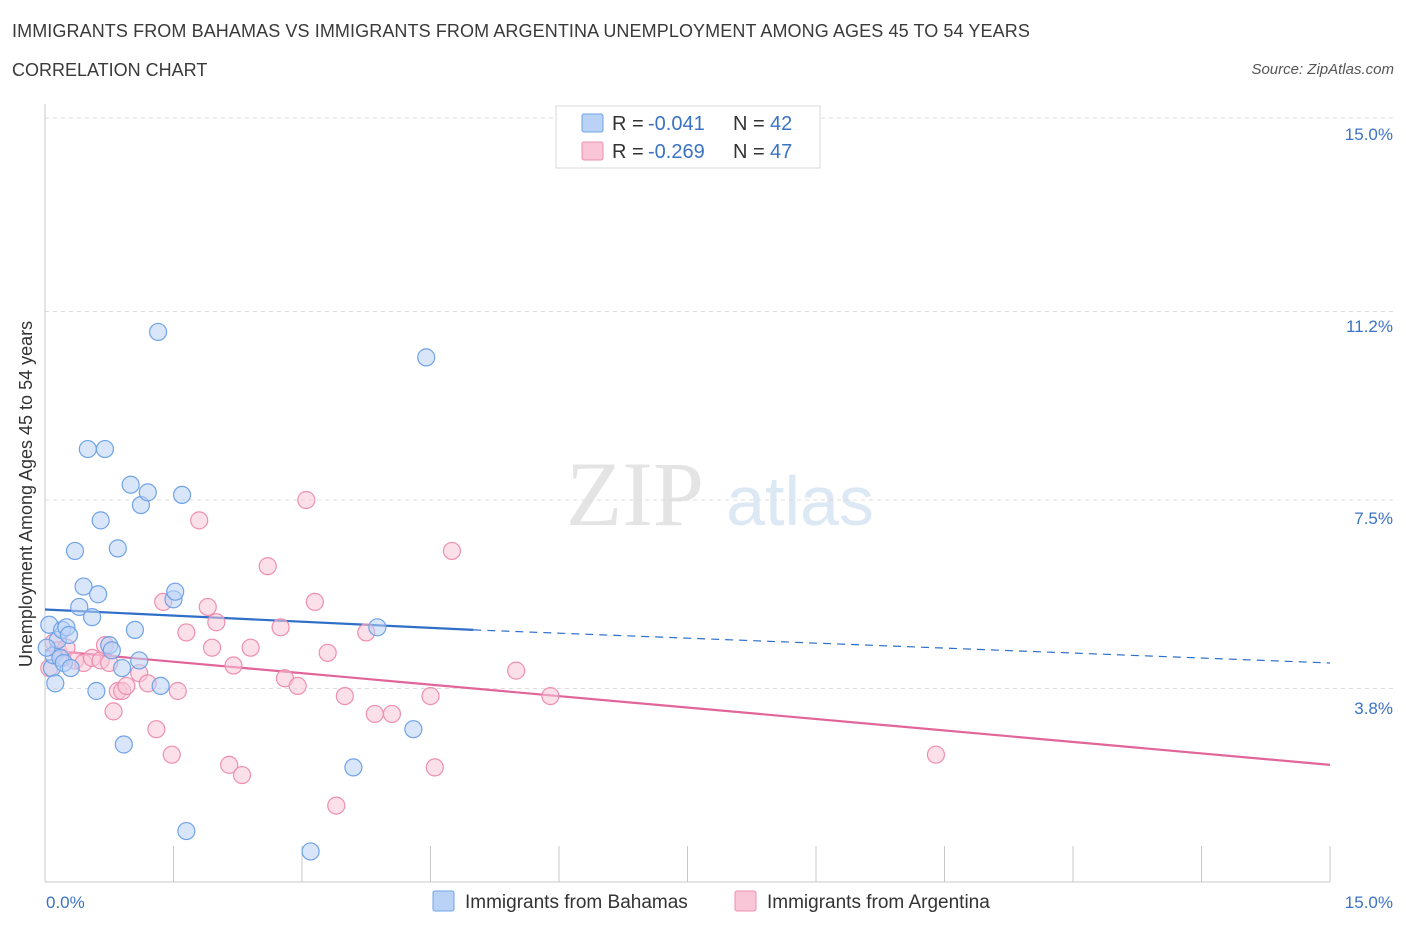 This screenshot has width=1406, height=930. Describe the element at coordinates (628, 124) in the screenshot. I see `legend-r-label-bahamas: R =` at that location.